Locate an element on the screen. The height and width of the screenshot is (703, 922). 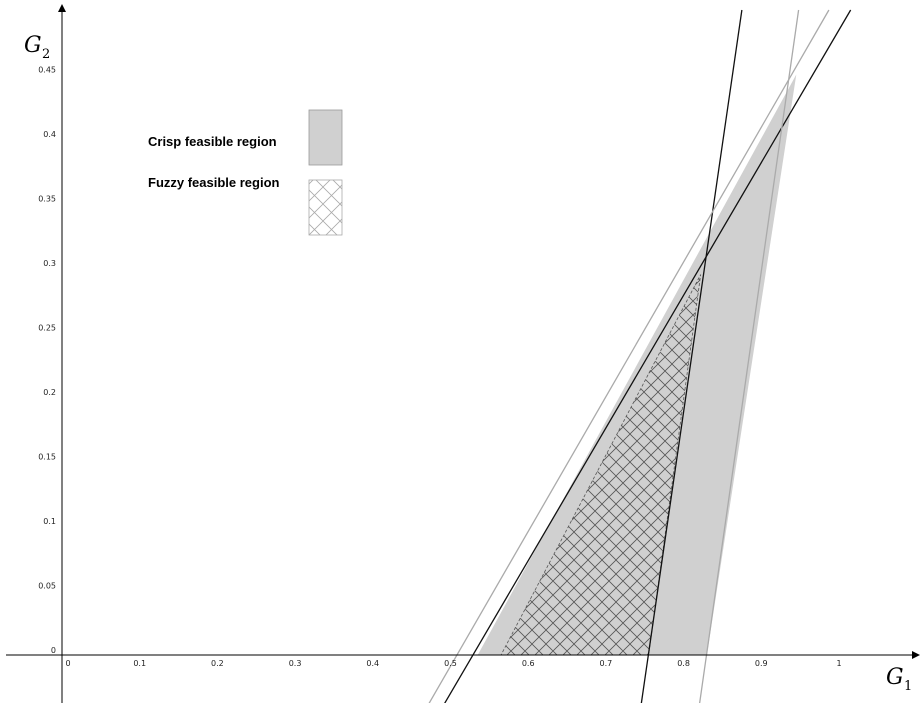
legend-label-fuzzy: Fuzzy feasible region is located at coordinates (214, 182).